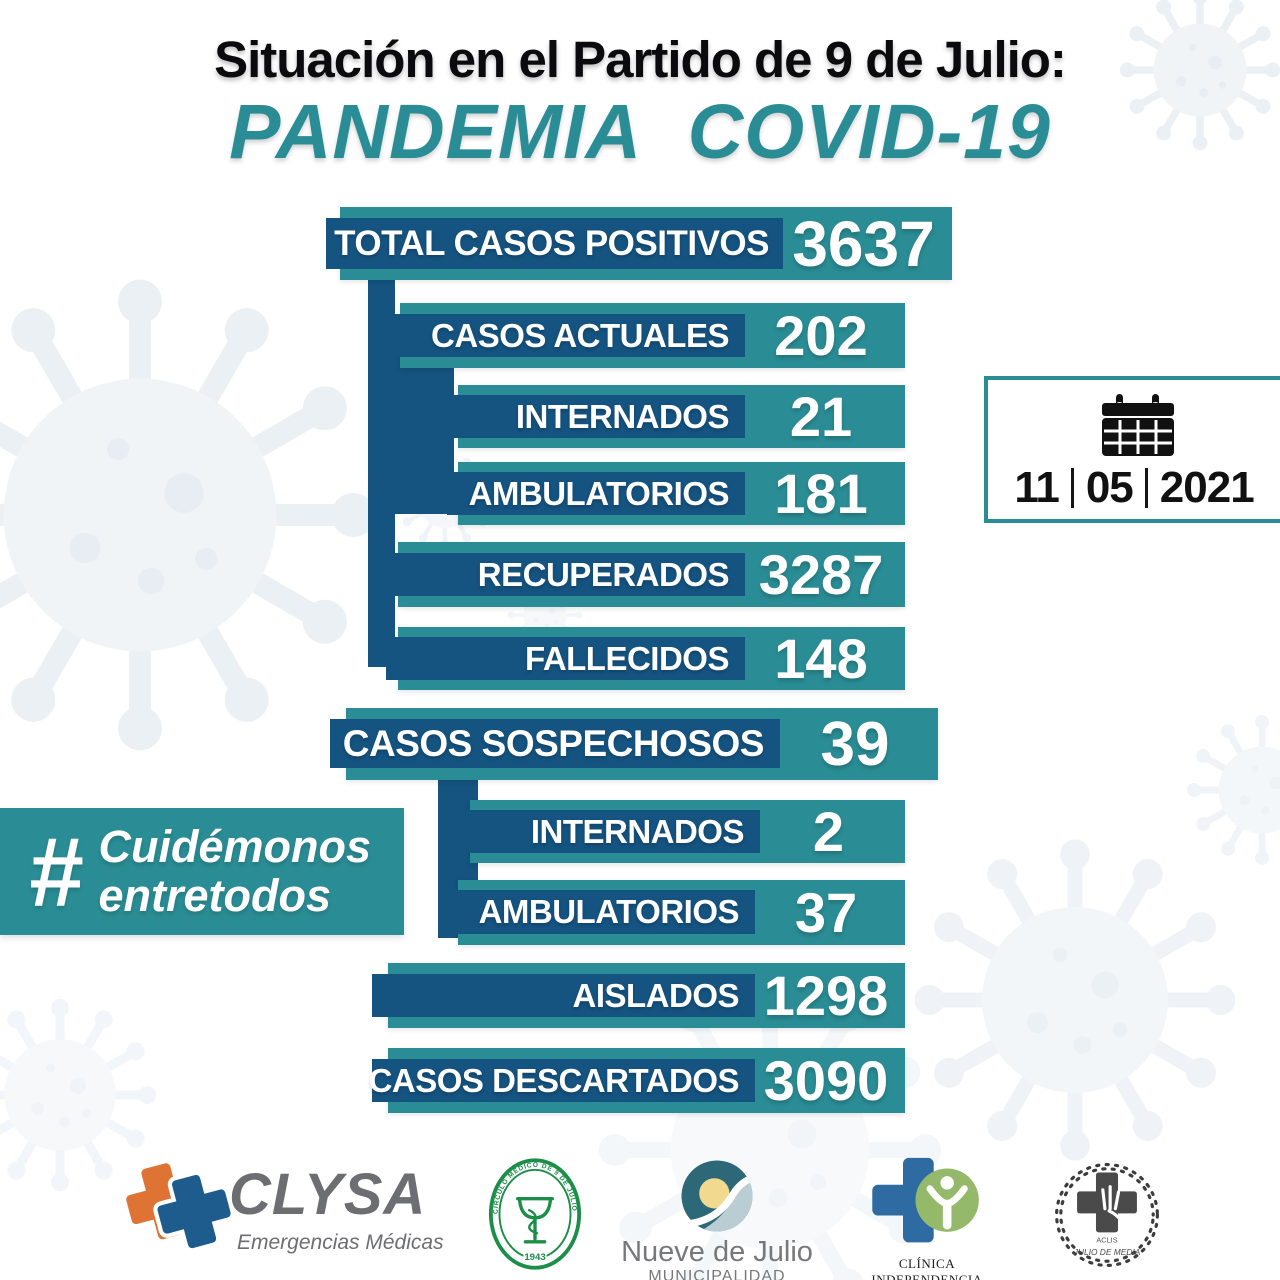 This screenshot has height=1280, width=1280. Describe the element at coordinates (925, 1200) in the screenshot. I see `clinica-independencia-icon` at that location.